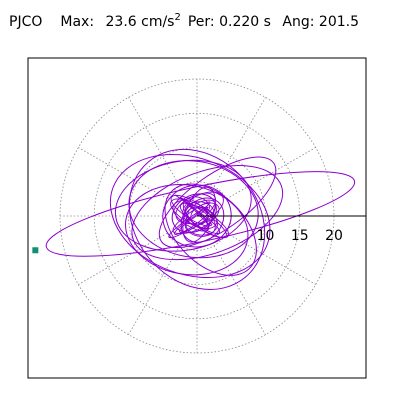 The height and width of the screenshot is (400, 400). I want to click on per-label: Per:, so click(201, 22).